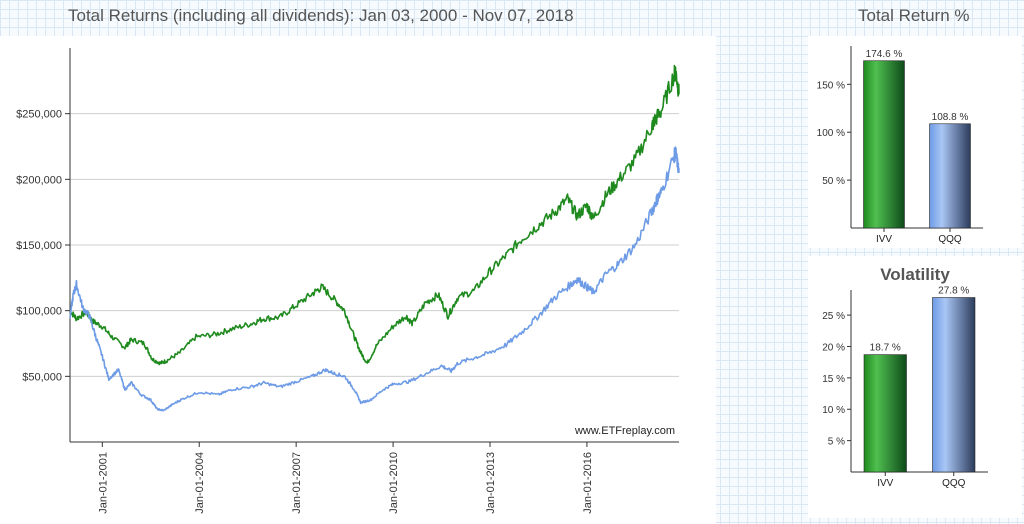  Describe the element at coordinates (833, 379) in the screenshot. I see `y-tick-label: 15 %` at that location.